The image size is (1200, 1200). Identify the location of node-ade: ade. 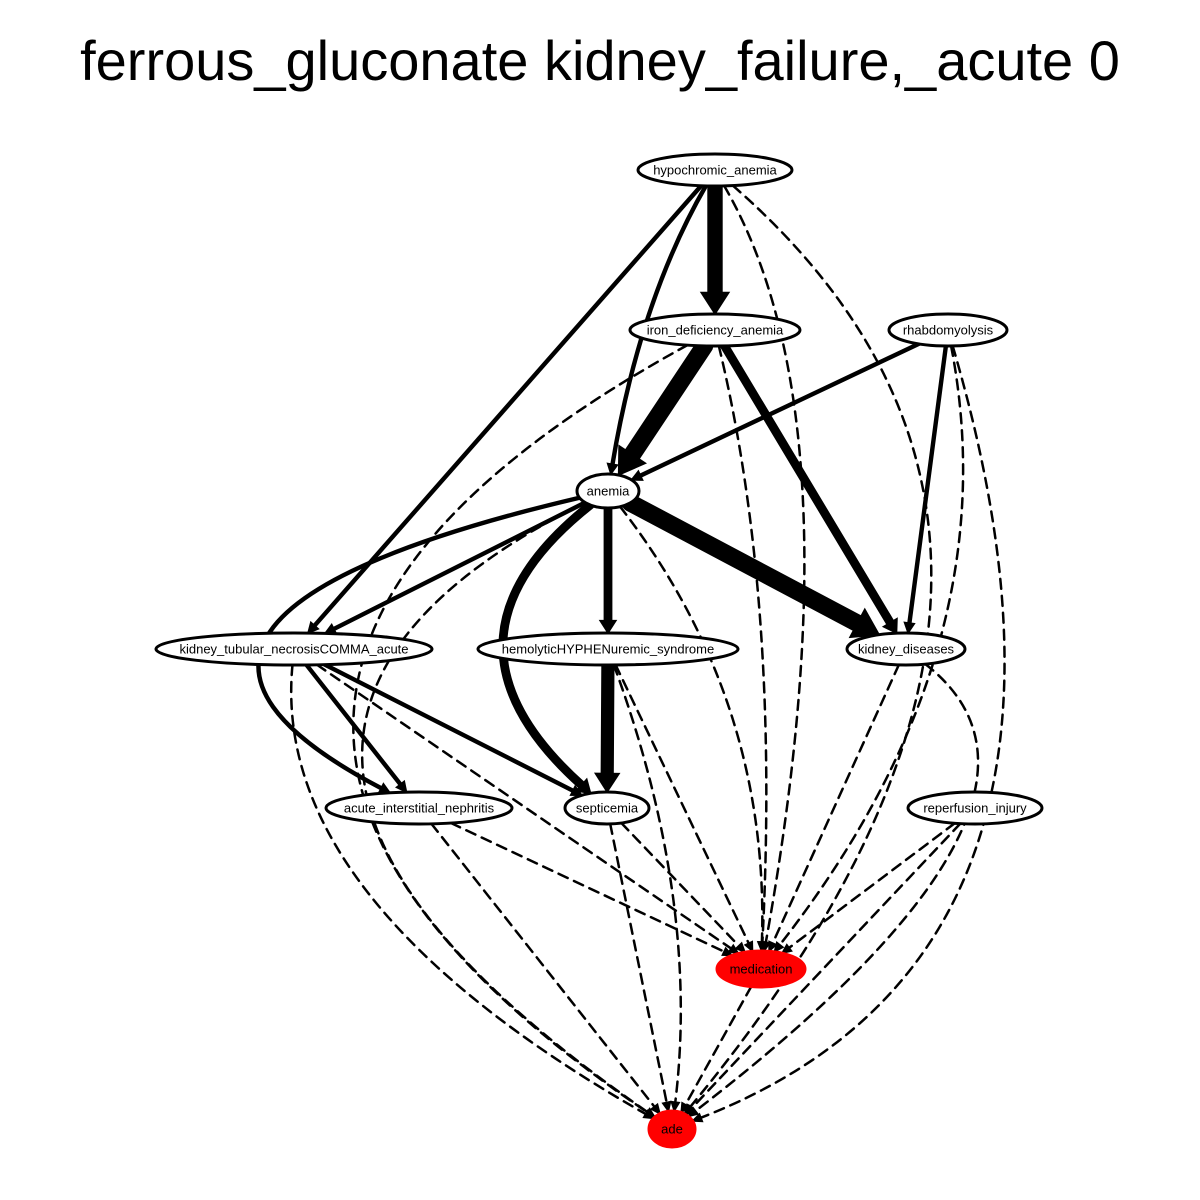
(672, 1129).